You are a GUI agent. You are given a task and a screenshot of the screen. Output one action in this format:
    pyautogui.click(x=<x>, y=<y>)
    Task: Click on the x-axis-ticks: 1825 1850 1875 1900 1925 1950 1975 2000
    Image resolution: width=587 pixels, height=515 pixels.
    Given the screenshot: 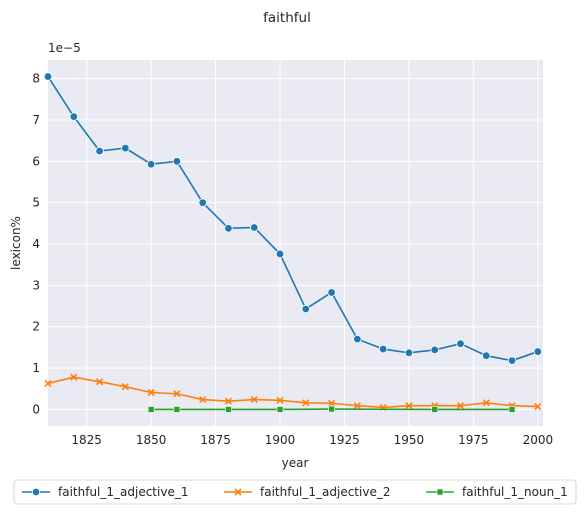 What is the action you would take?
    pyautogui.click(x=312, y=440)
    